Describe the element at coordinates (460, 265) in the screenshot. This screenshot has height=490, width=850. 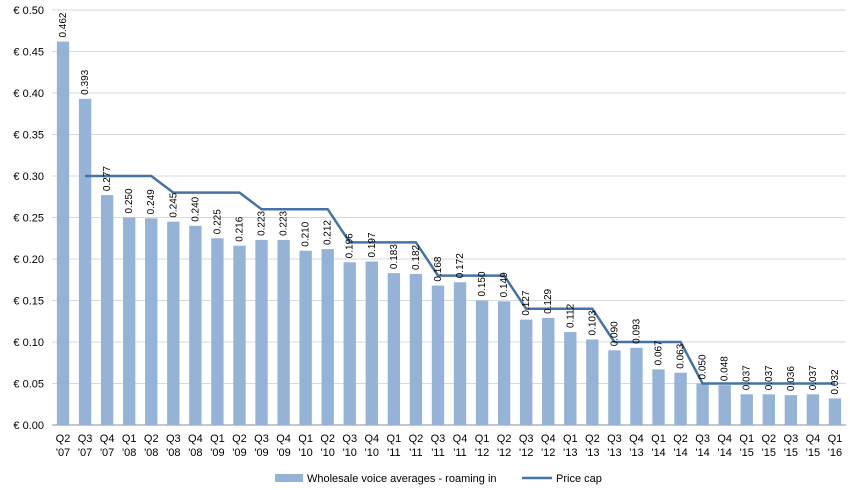
I see `data-label: 0.172` at that location.